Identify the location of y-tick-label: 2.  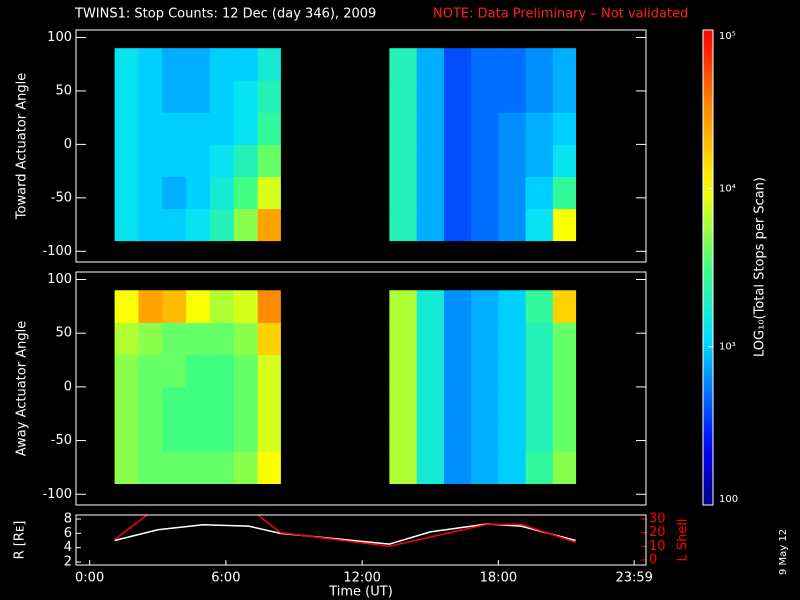
(68, 561).